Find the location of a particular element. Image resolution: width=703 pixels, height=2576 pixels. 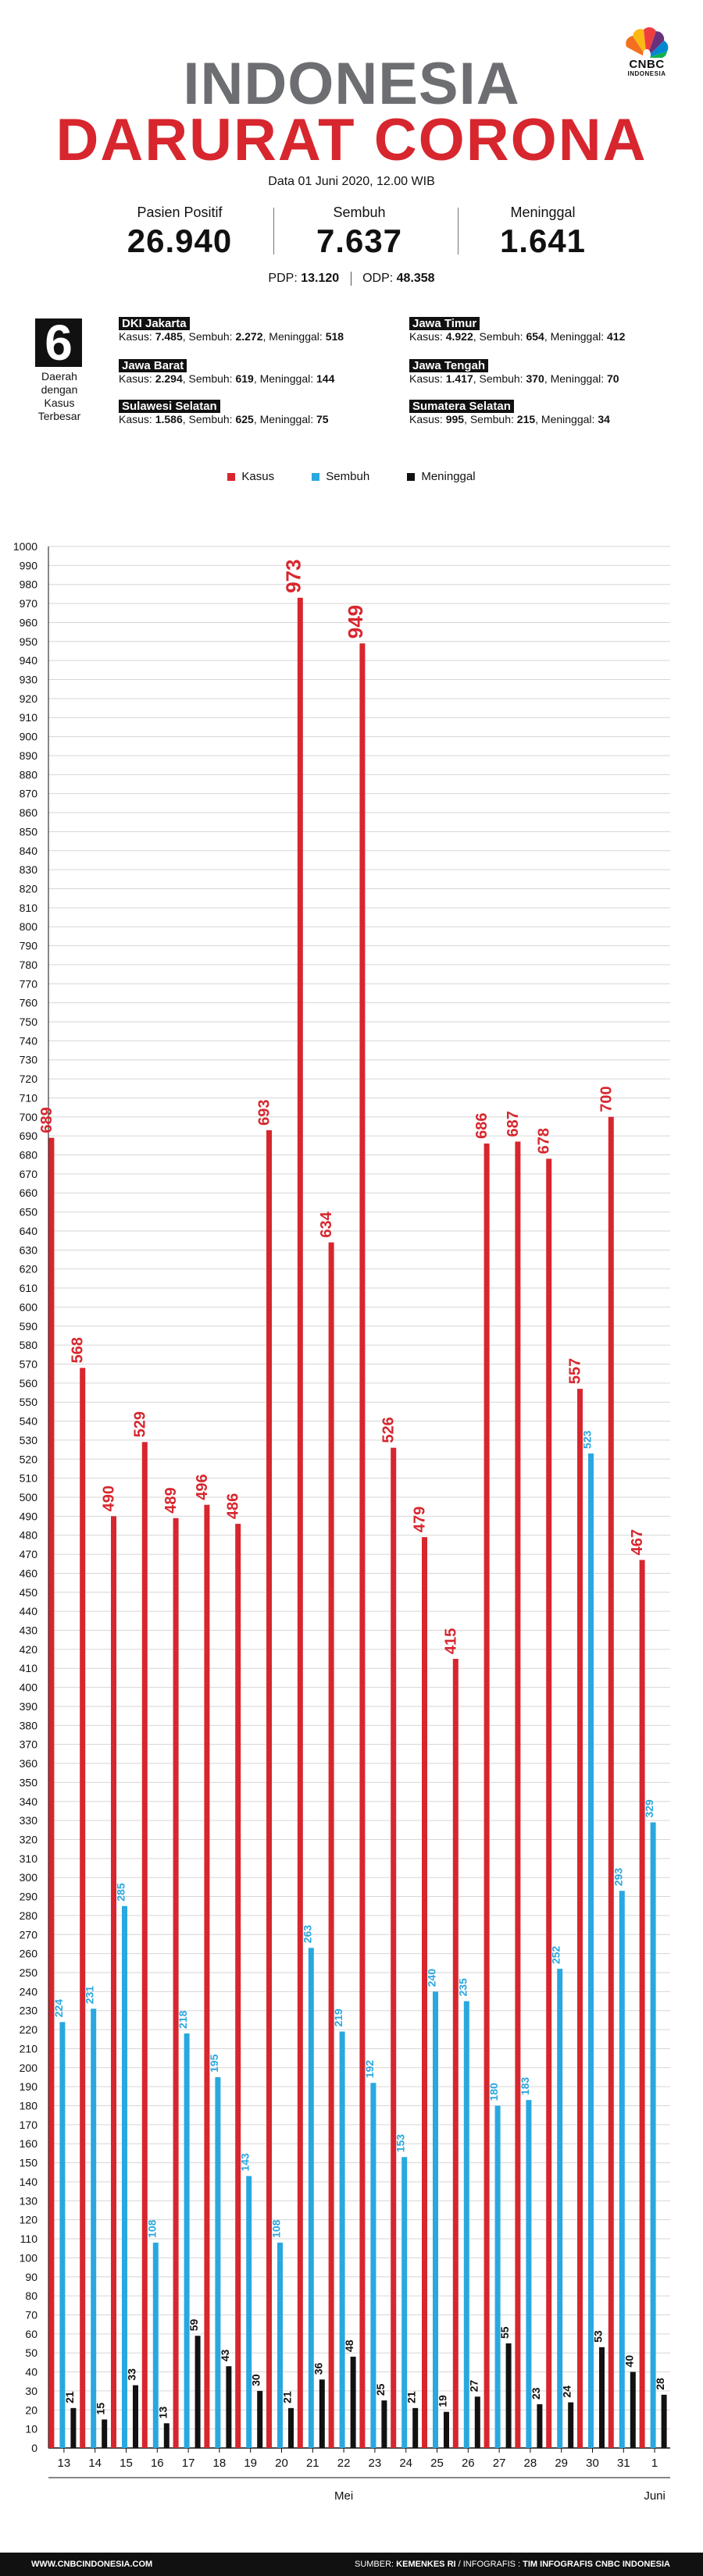

brand-sub: INDONESIA is located at coordinates (646, 73).